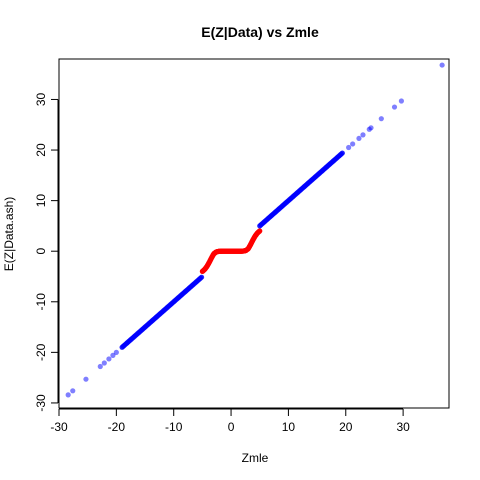 Image resolution: width=480 pixels, height=480 pixels. Describe the element at coordinates (260, 32) in the screenshot. I see `chart-title: E(Z|Data) vs Zmle` at that location.